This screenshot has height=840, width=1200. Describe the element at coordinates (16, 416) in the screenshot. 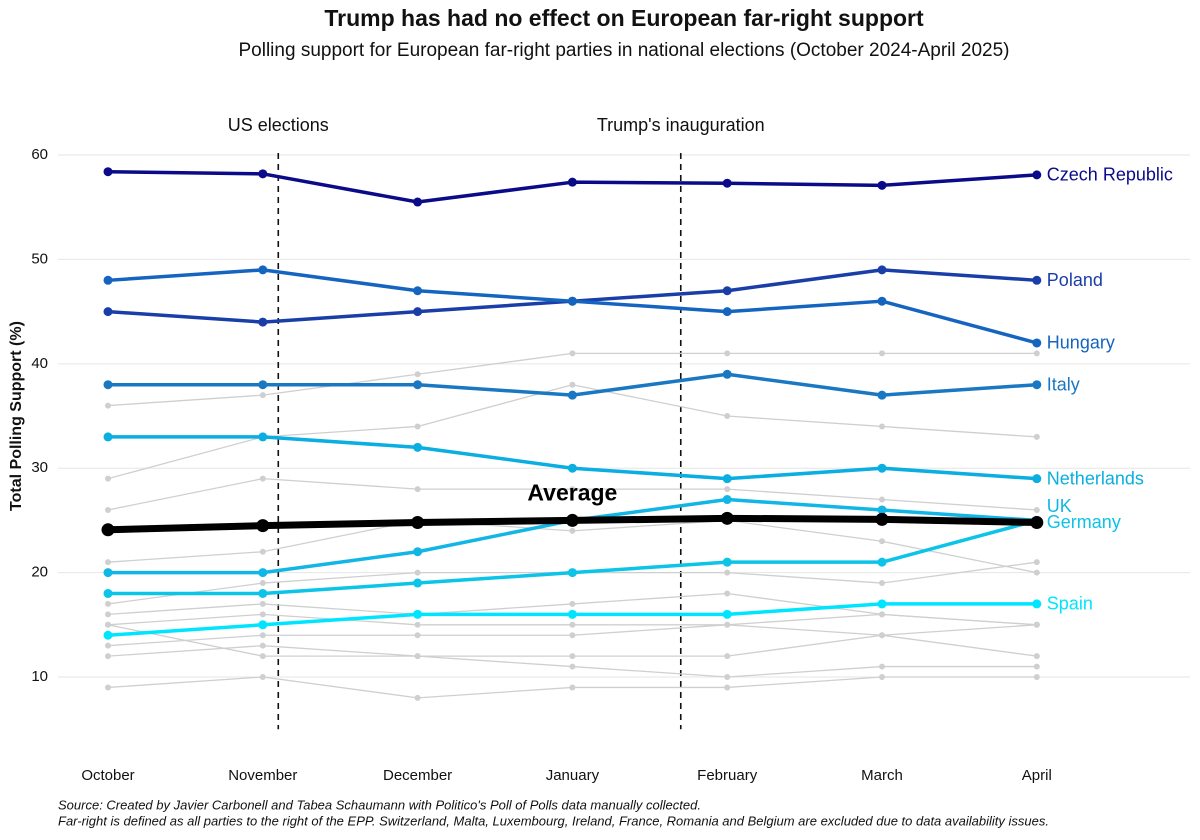

I see `y-axis-label: Total Polling Support (%)` at that location.